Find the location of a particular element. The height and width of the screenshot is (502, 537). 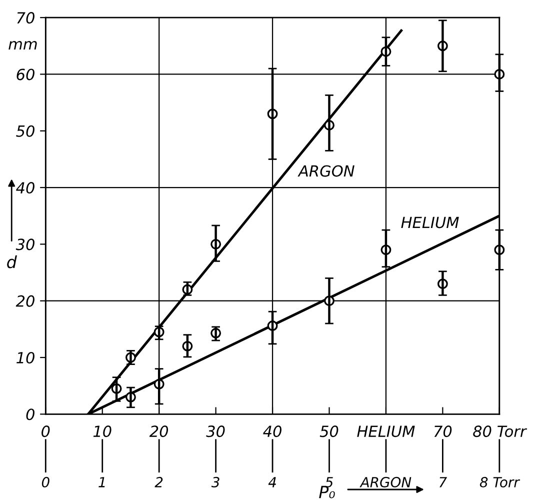

x-tick-label: 10 is located at coordinates (102, 432).